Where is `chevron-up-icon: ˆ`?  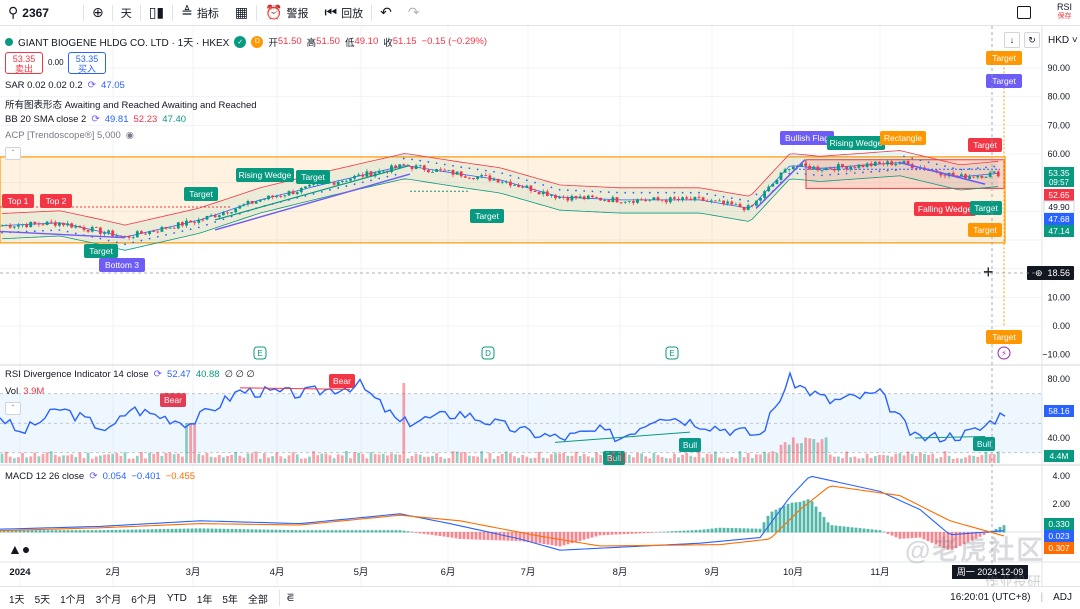 chevron-up-icon: ˆ is located at coordinates (13, 153).